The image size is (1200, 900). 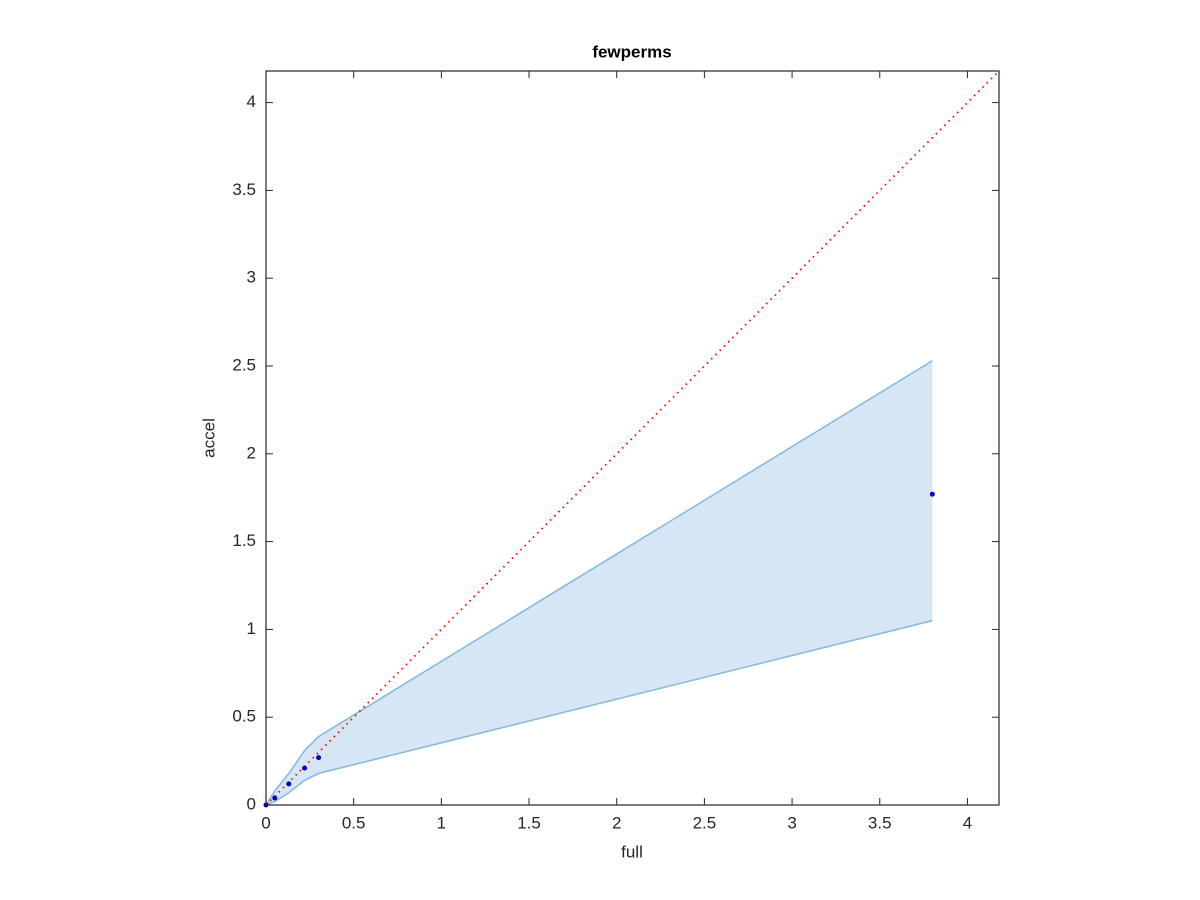 What do you see at coordinates (244, 364) in the screenshot?
I see `y-tick-label: 2.5` at bounding box center [244, 364].